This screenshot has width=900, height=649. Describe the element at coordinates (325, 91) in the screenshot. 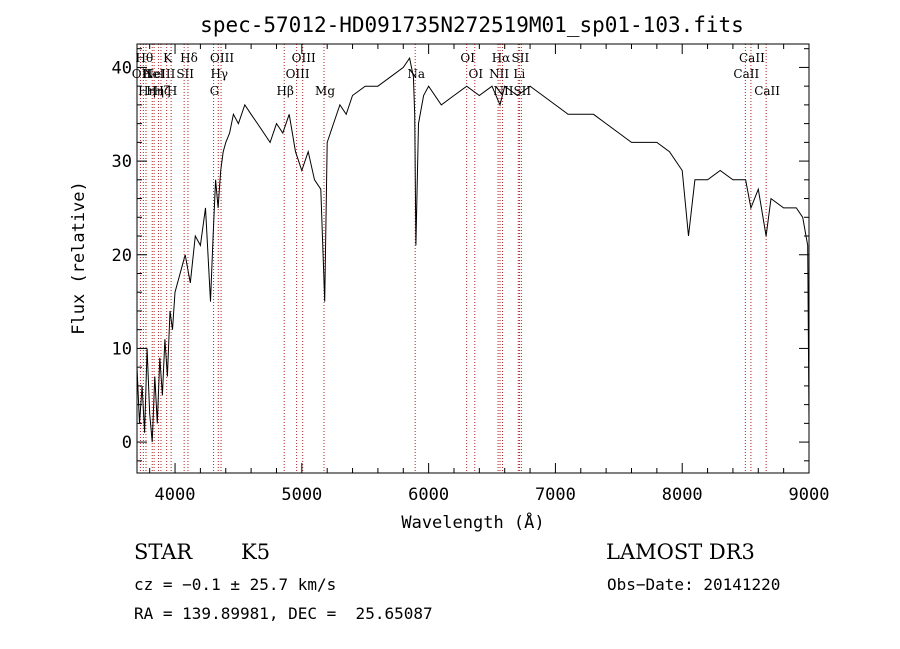

I see `line-label-17: Mg` at that location.